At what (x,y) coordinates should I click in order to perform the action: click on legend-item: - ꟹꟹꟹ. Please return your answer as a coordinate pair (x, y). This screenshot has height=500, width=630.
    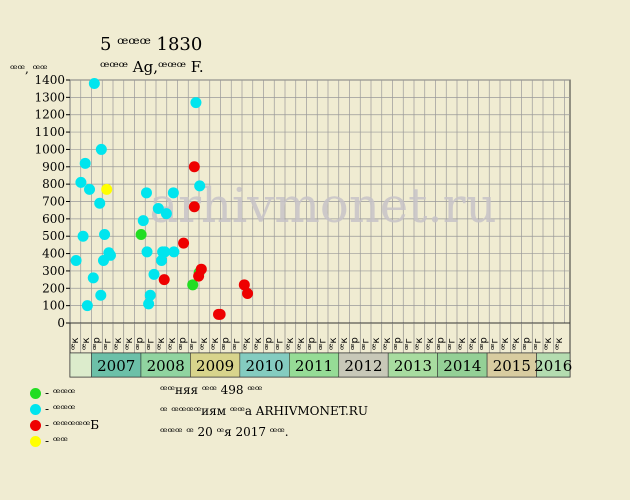
    Looking at the image, I should click on (52, 409).